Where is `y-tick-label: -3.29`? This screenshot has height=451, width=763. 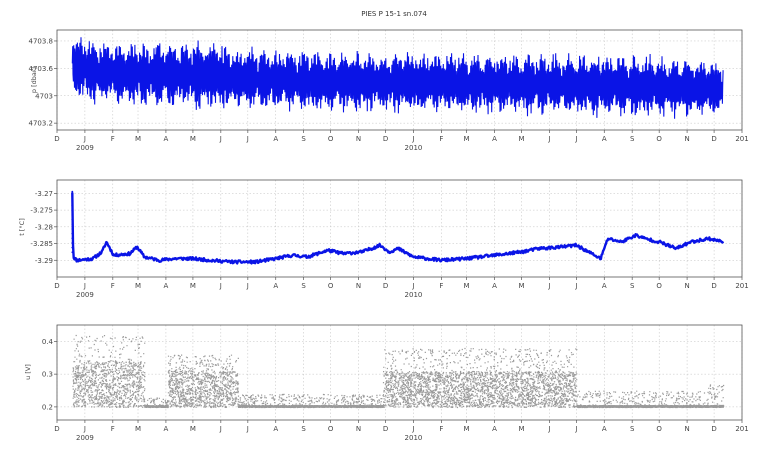 y-tick-label: -3.29 is located at coordinates (44, 261).